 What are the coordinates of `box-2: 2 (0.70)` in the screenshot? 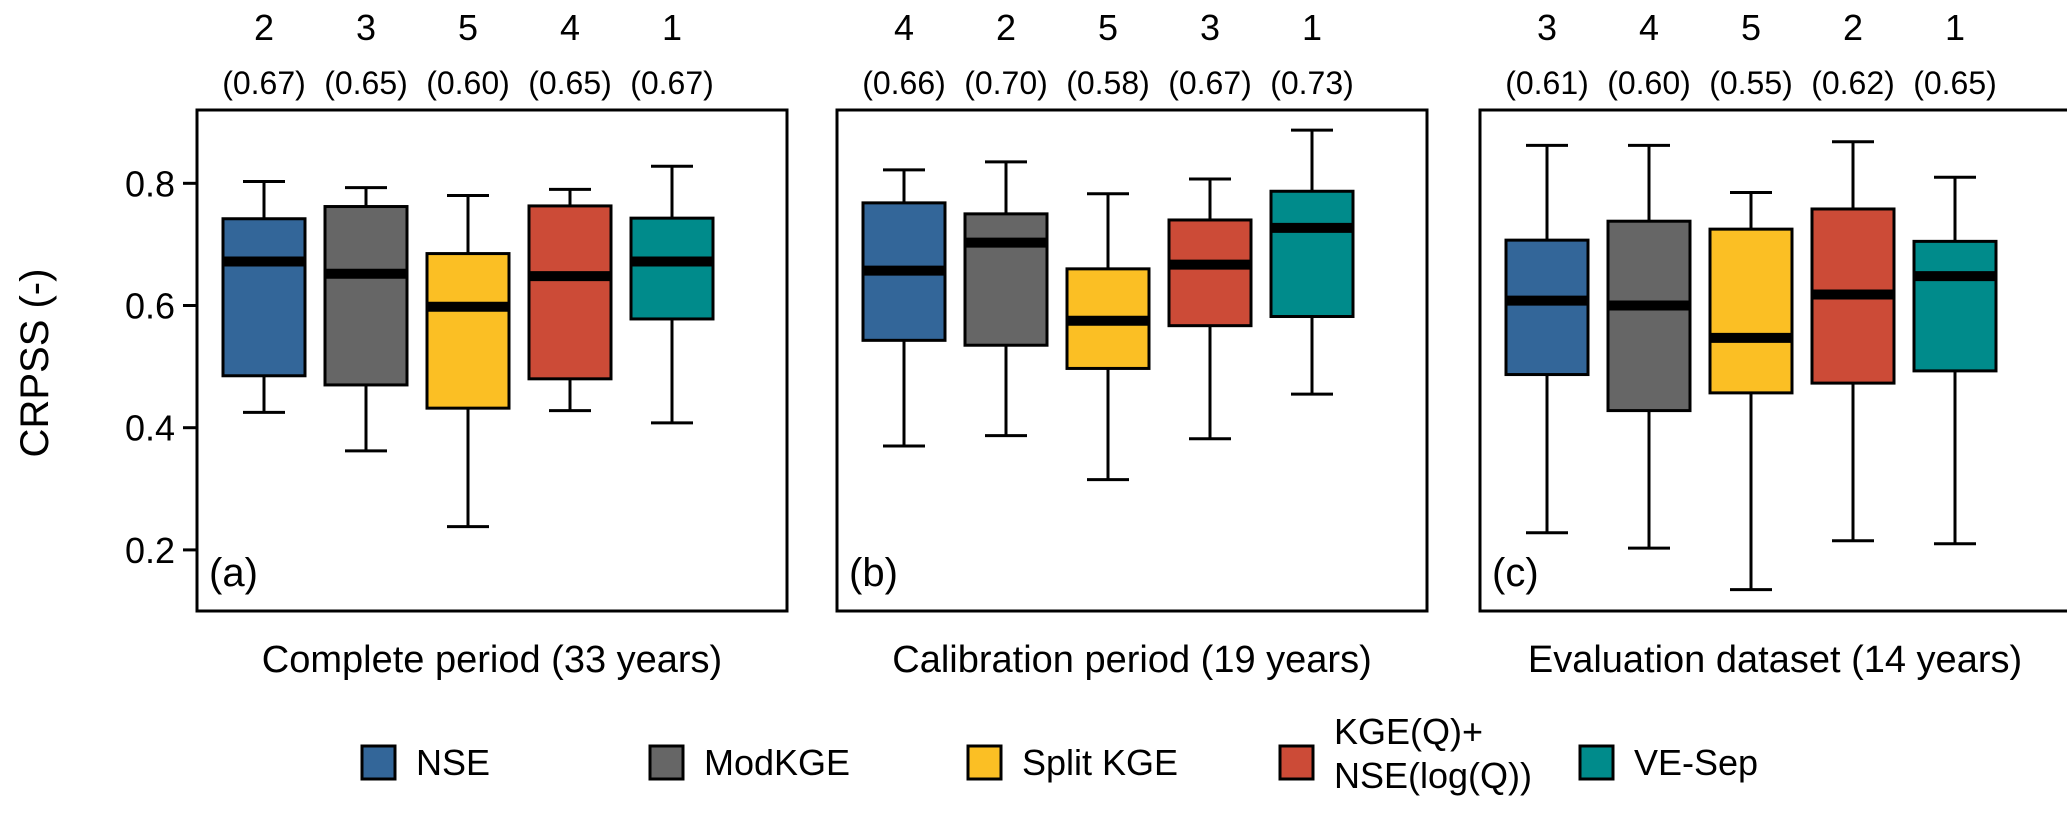 It's located at (1006, 222).